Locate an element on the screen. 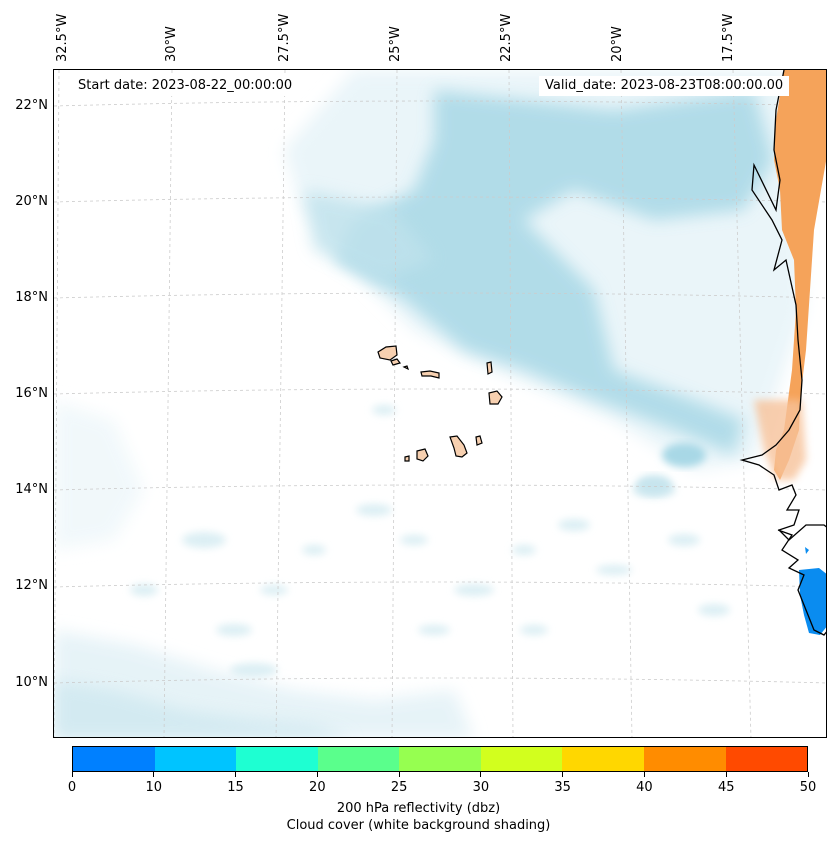  colorbar is located at coordinates (440, 759).